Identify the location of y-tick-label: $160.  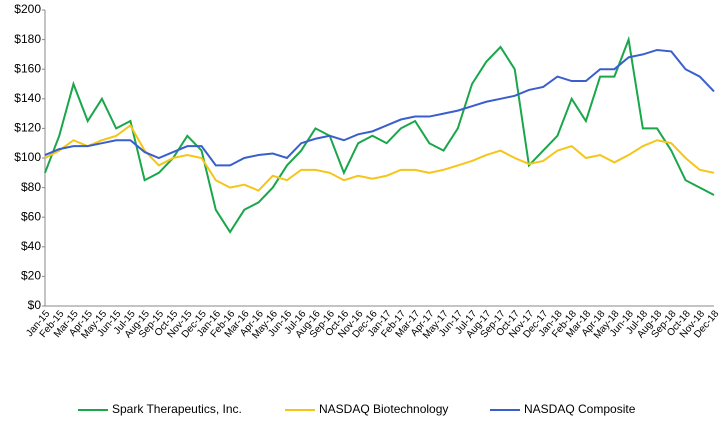
(27, 68).